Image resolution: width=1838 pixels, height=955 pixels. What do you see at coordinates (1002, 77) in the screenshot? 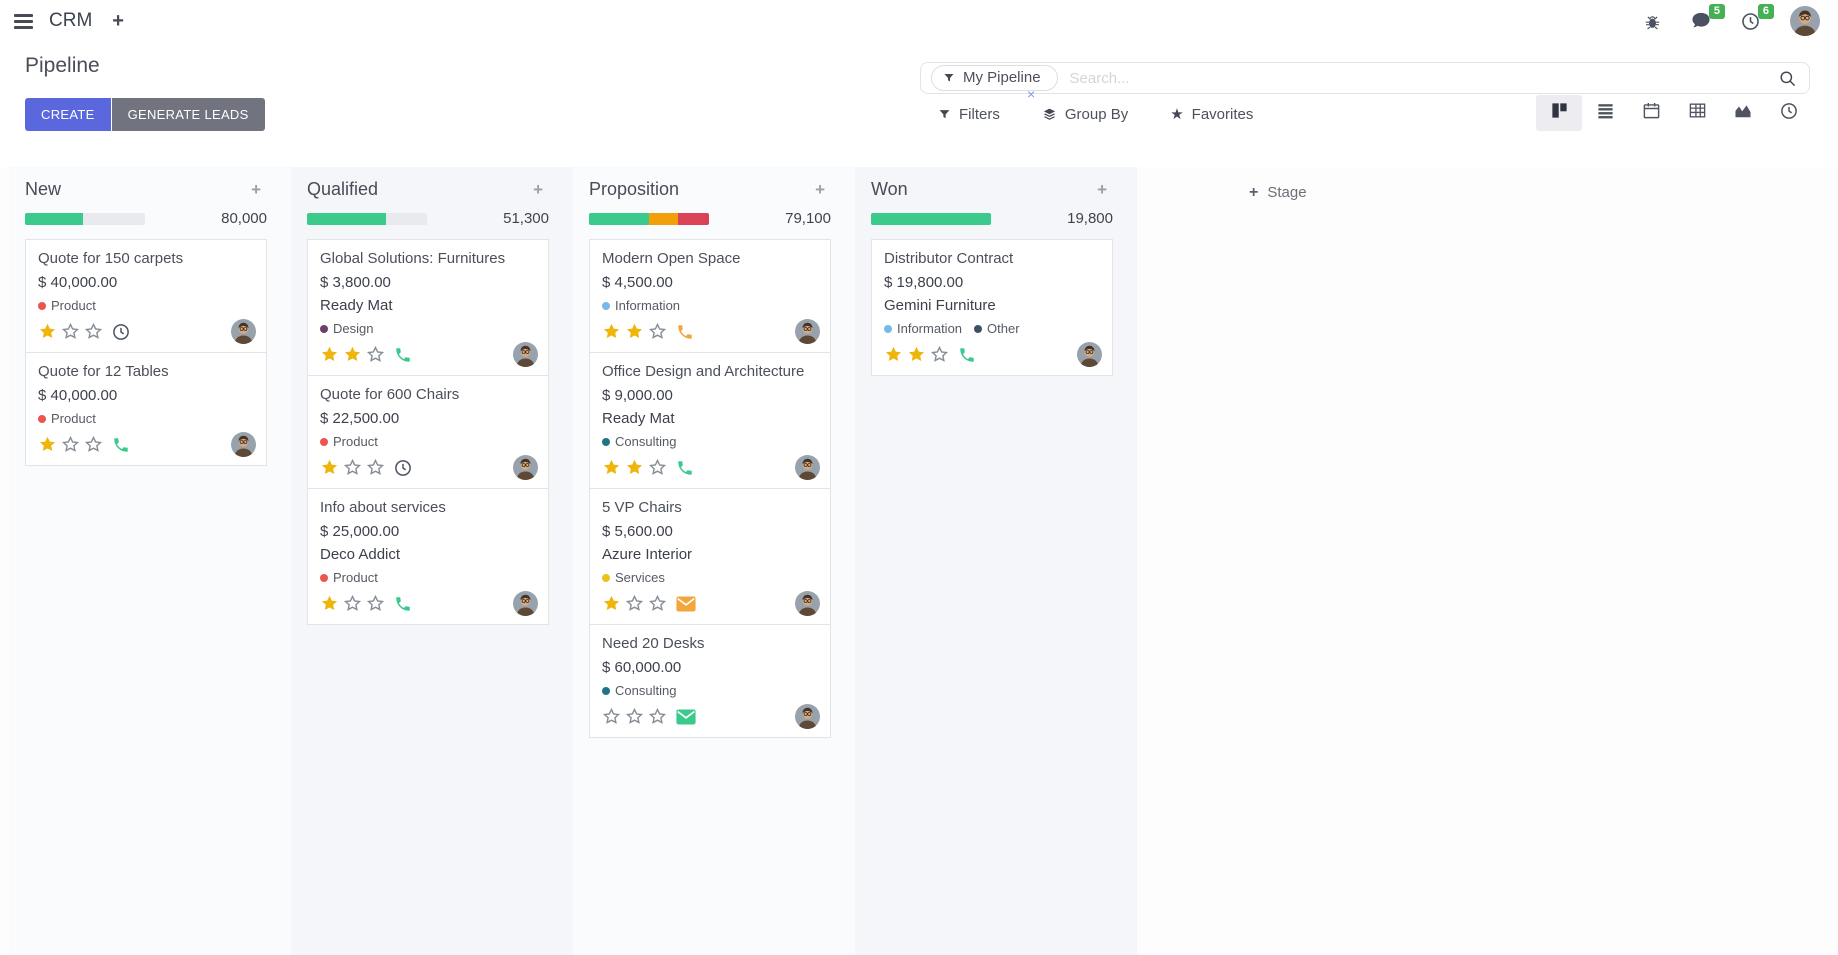
I see `facet-label: My Pipeline` at bounding box center [1002, 77].